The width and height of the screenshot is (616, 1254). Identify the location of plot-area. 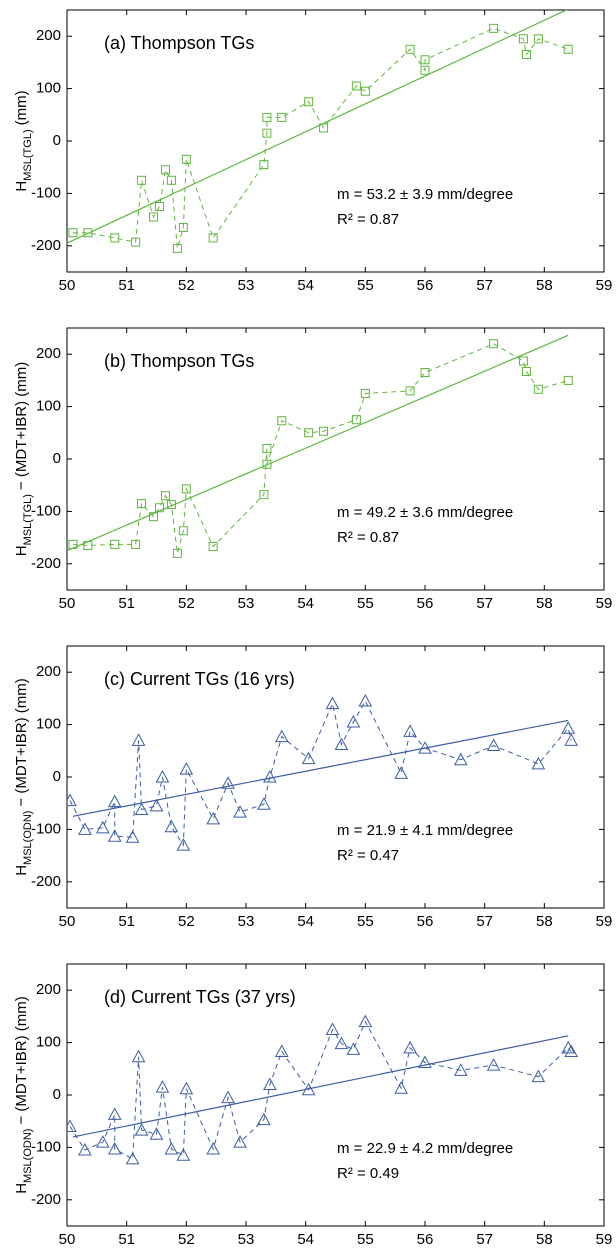
(320, 446).